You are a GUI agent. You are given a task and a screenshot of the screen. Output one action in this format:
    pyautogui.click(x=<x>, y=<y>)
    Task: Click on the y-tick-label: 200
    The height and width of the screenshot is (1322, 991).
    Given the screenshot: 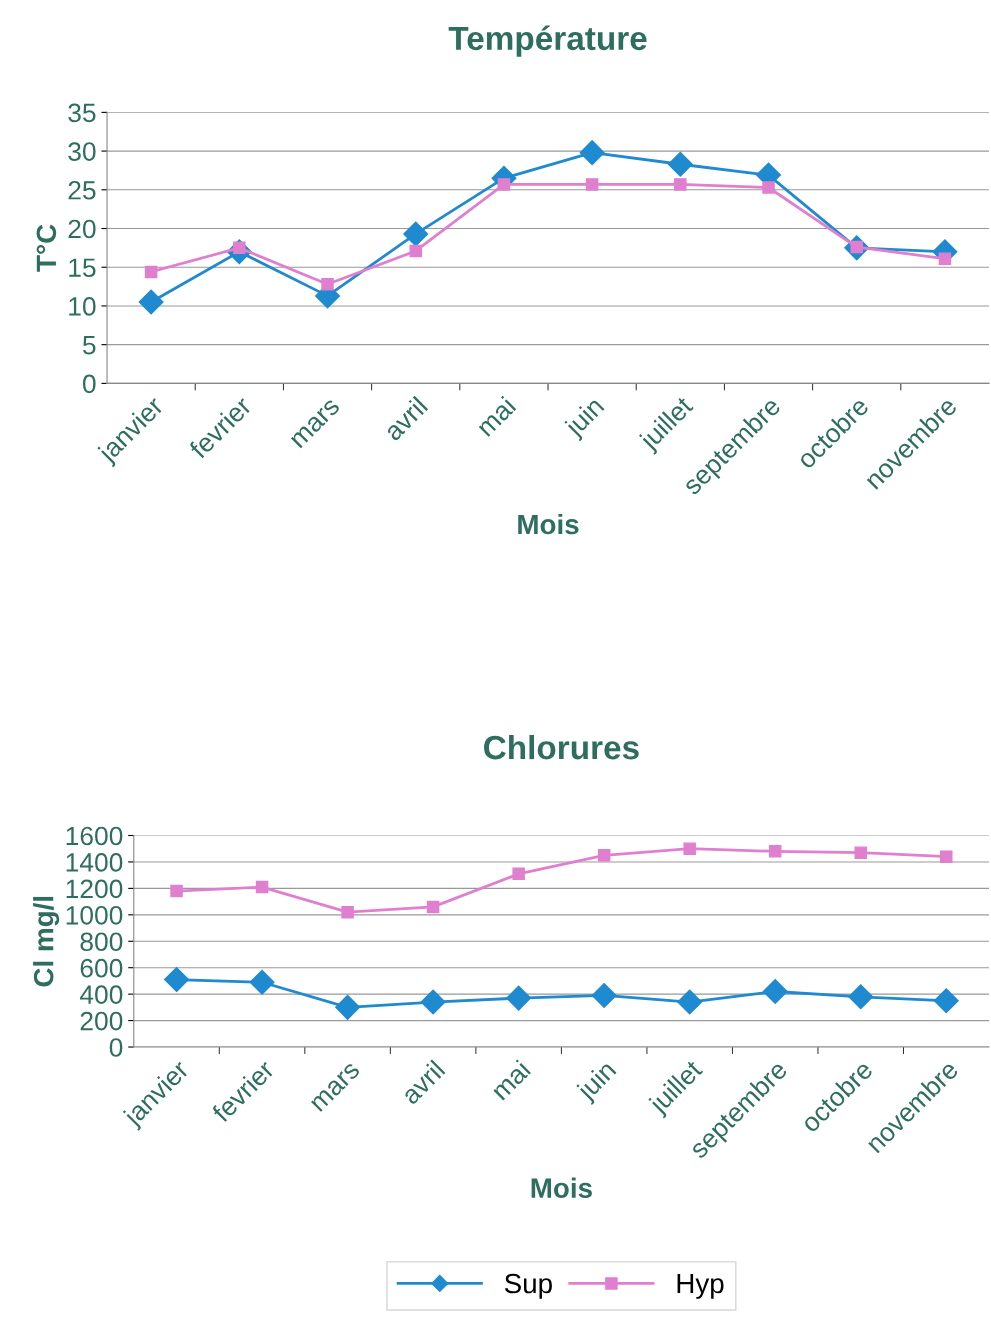 What is the action you would take?
    pyautogui.click(x=101, y=1021)
    